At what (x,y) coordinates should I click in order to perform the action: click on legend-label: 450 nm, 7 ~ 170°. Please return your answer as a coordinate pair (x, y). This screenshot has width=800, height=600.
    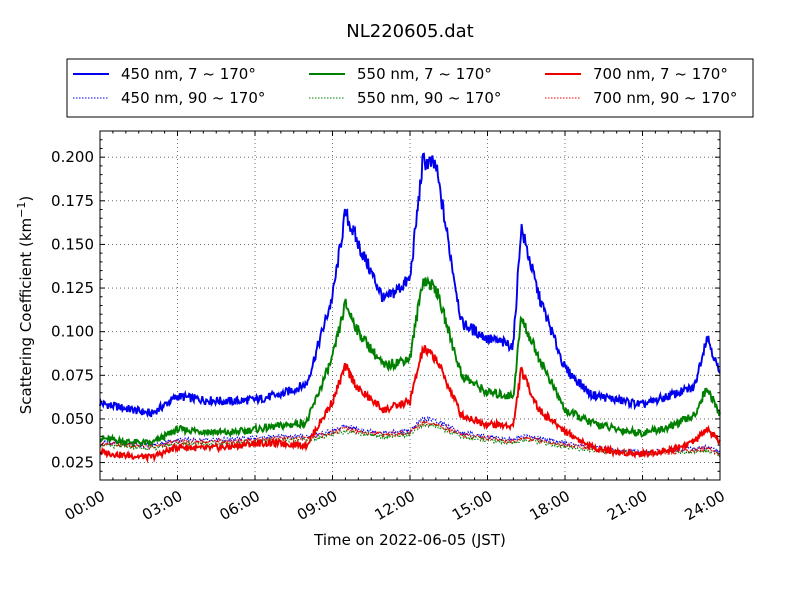
    Looking at the image, I should click on (188, 74).